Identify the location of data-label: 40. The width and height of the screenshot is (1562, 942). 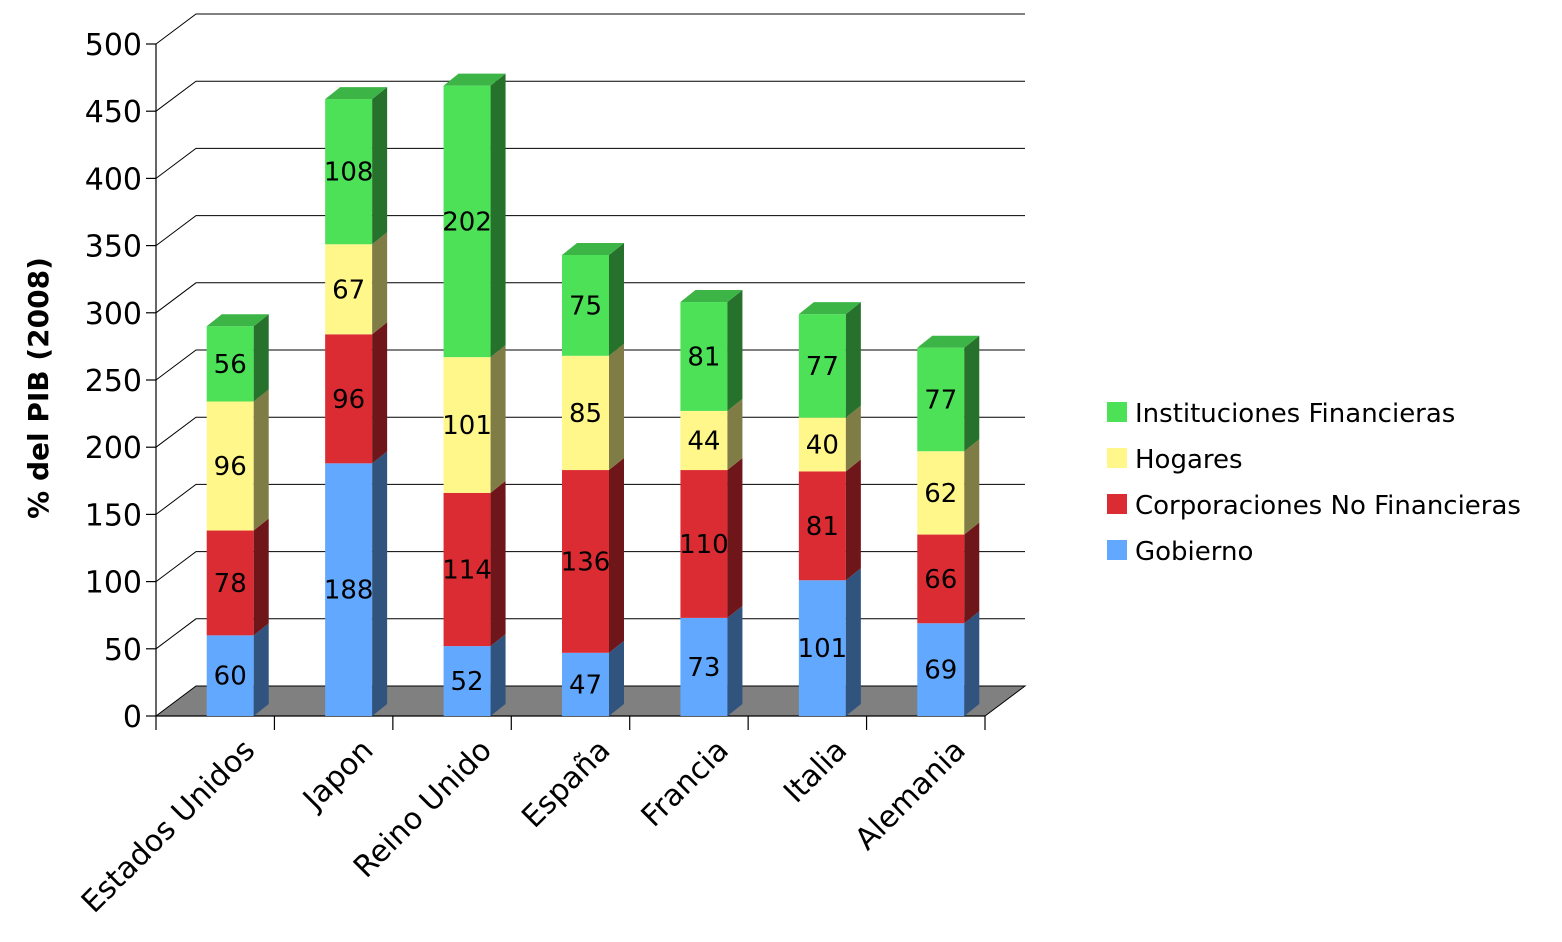
(822, 446).